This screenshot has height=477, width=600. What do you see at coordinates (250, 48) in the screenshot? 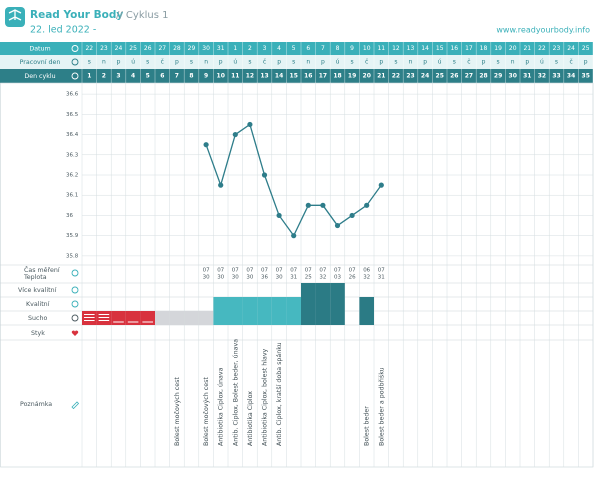
I see `date-label: 2` at bounding box center [250, 48].